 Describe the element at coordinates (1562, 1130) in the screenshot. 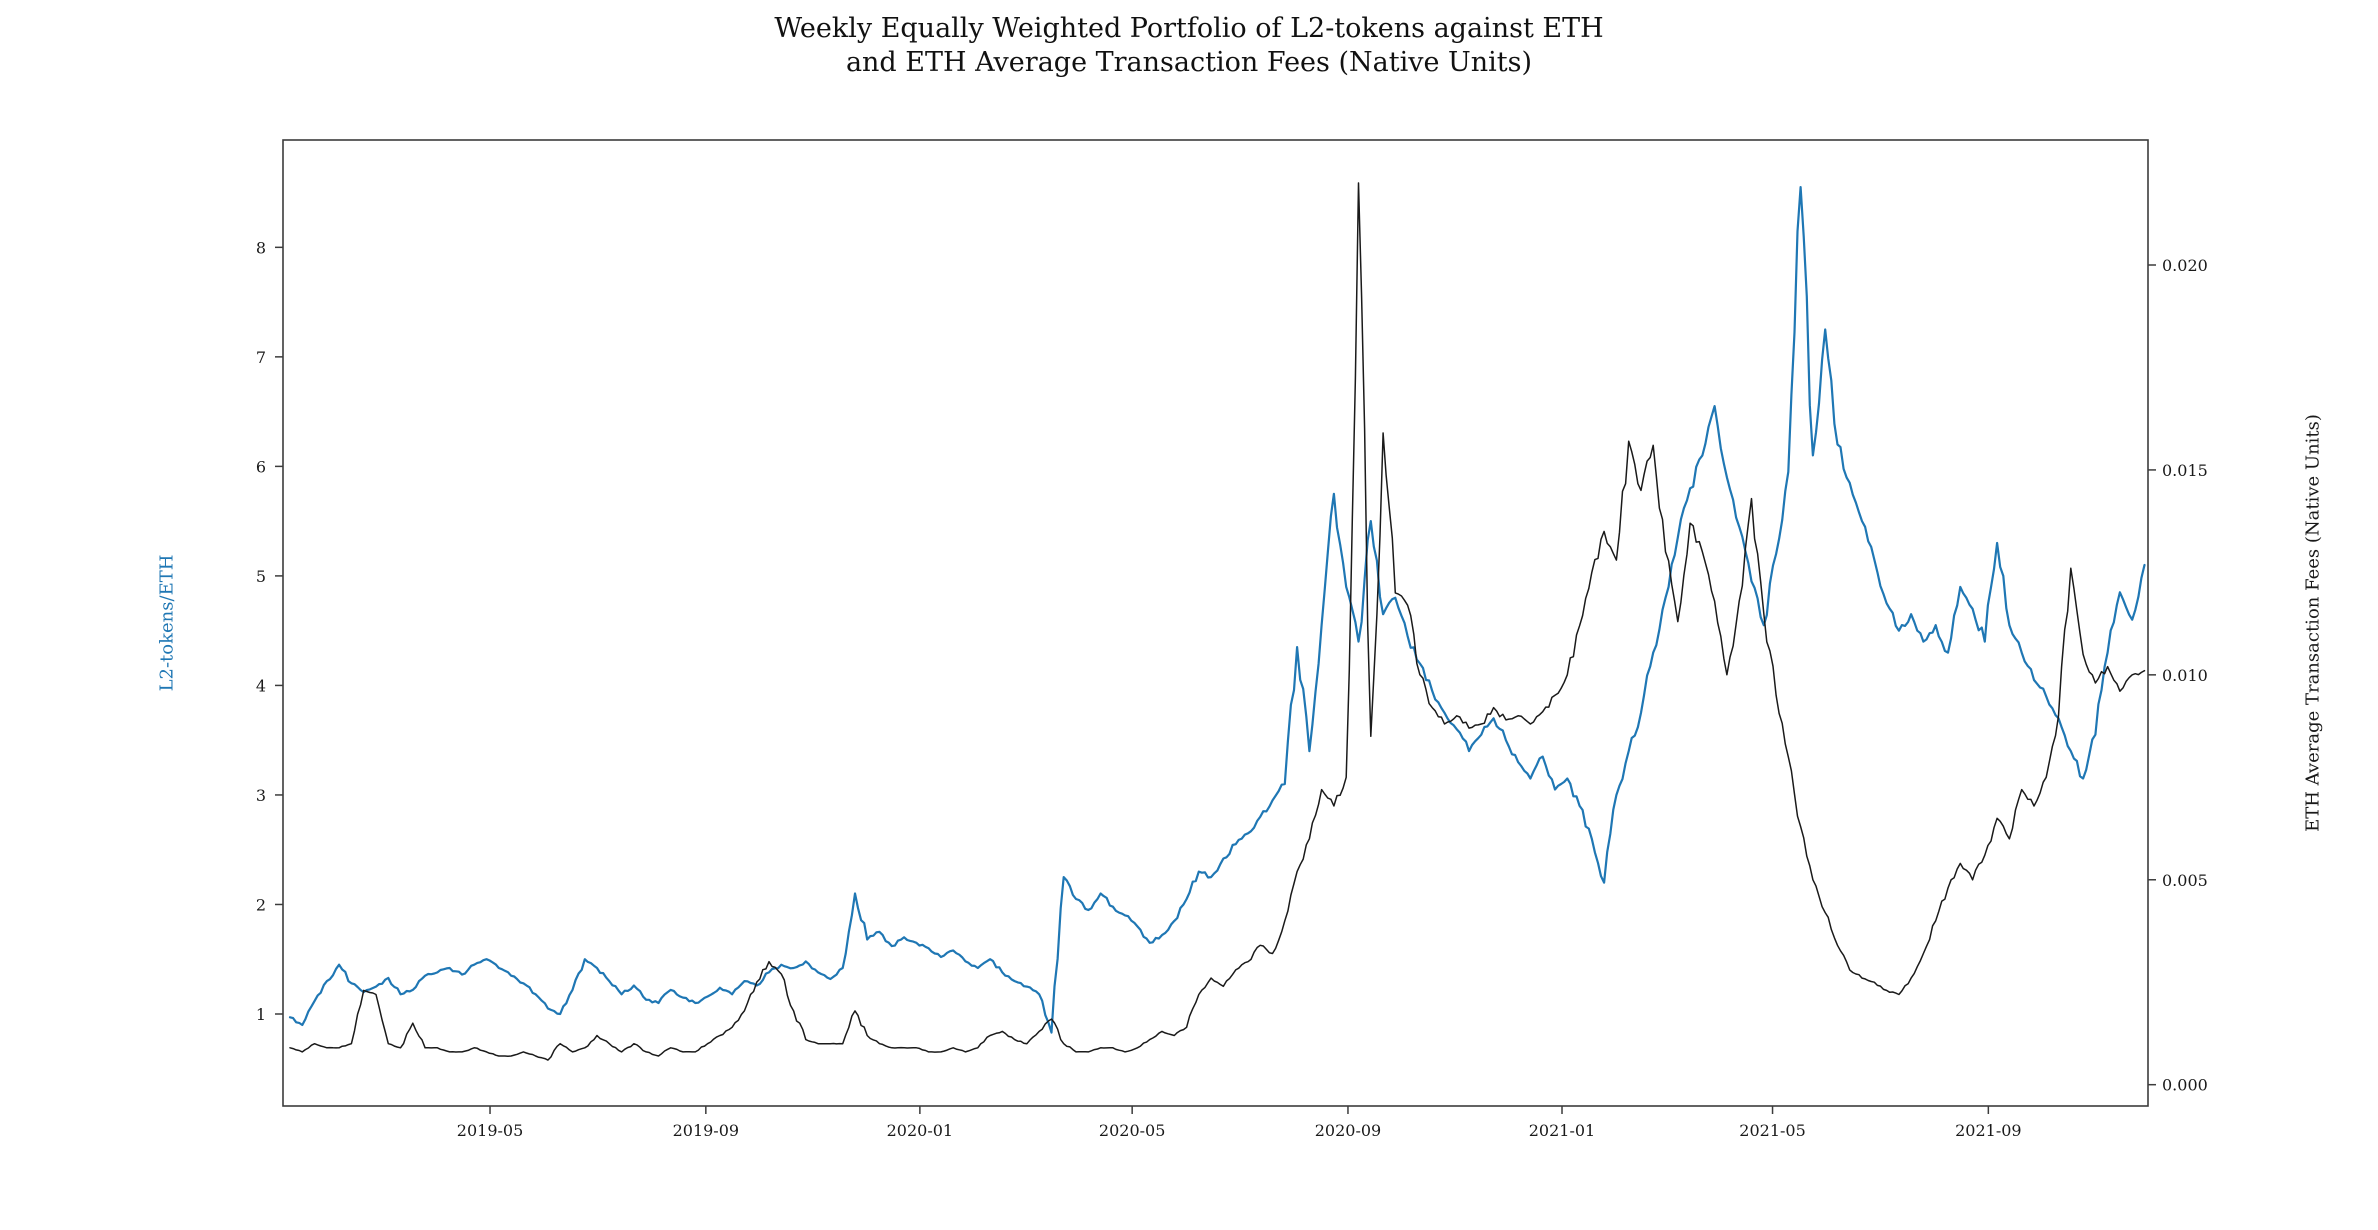

I see `x-tick-label-2021-01: 2021-01` at that location.